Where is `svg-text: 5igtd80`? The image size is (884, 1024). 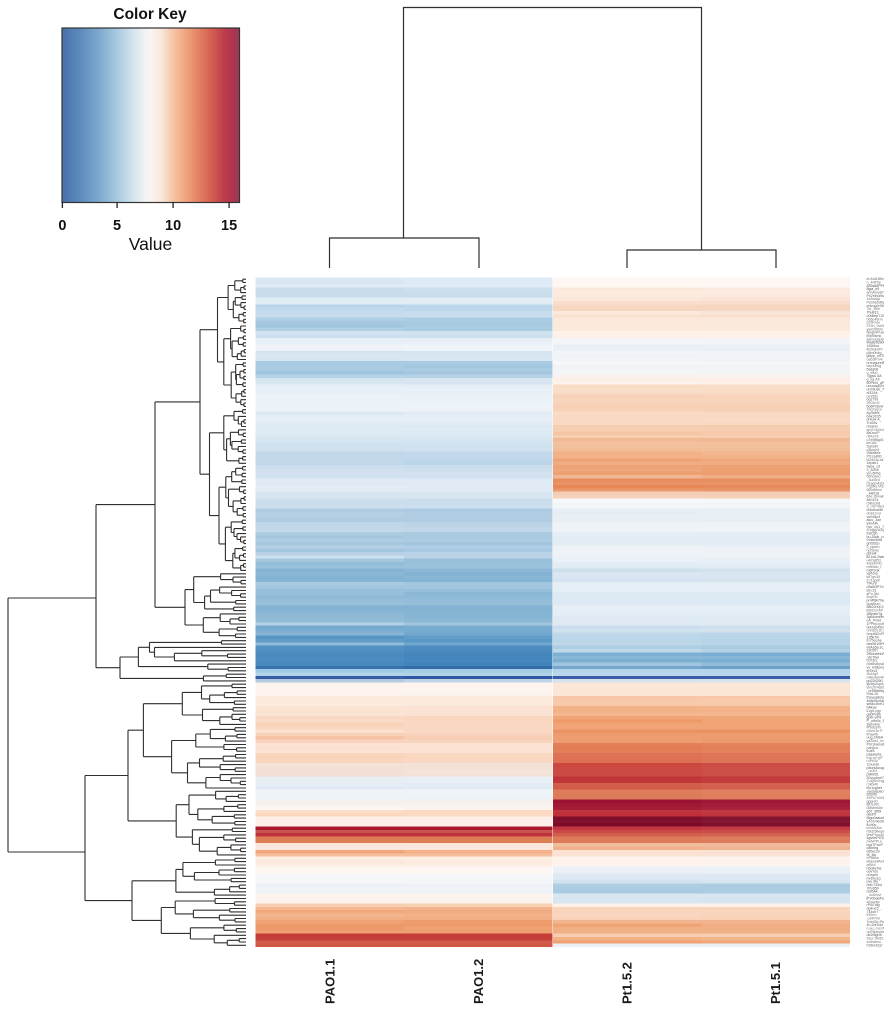
svg-text: 5igtd80 is located at coordinates (873, 446).